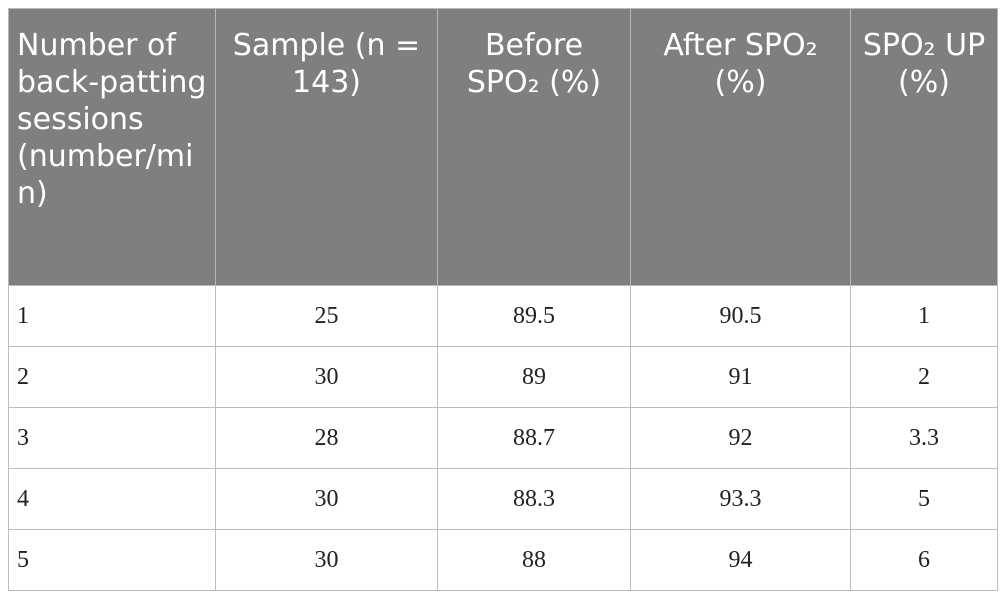 This screenshot has width=1005, height=611. What do you see at coordinates (112, 438) in the screenshot?
I see `table-cell: 3` at bounding box center [112, 438].